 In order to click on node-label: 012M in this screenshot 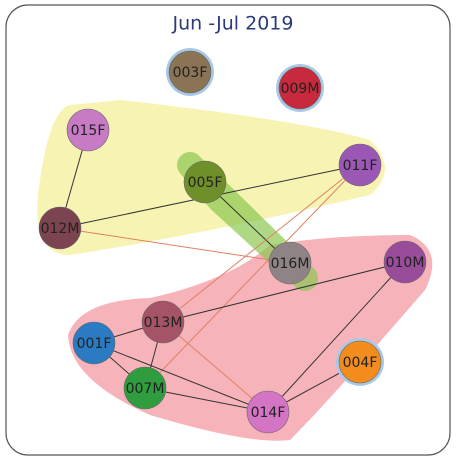, I will do `click(60, 229)`.